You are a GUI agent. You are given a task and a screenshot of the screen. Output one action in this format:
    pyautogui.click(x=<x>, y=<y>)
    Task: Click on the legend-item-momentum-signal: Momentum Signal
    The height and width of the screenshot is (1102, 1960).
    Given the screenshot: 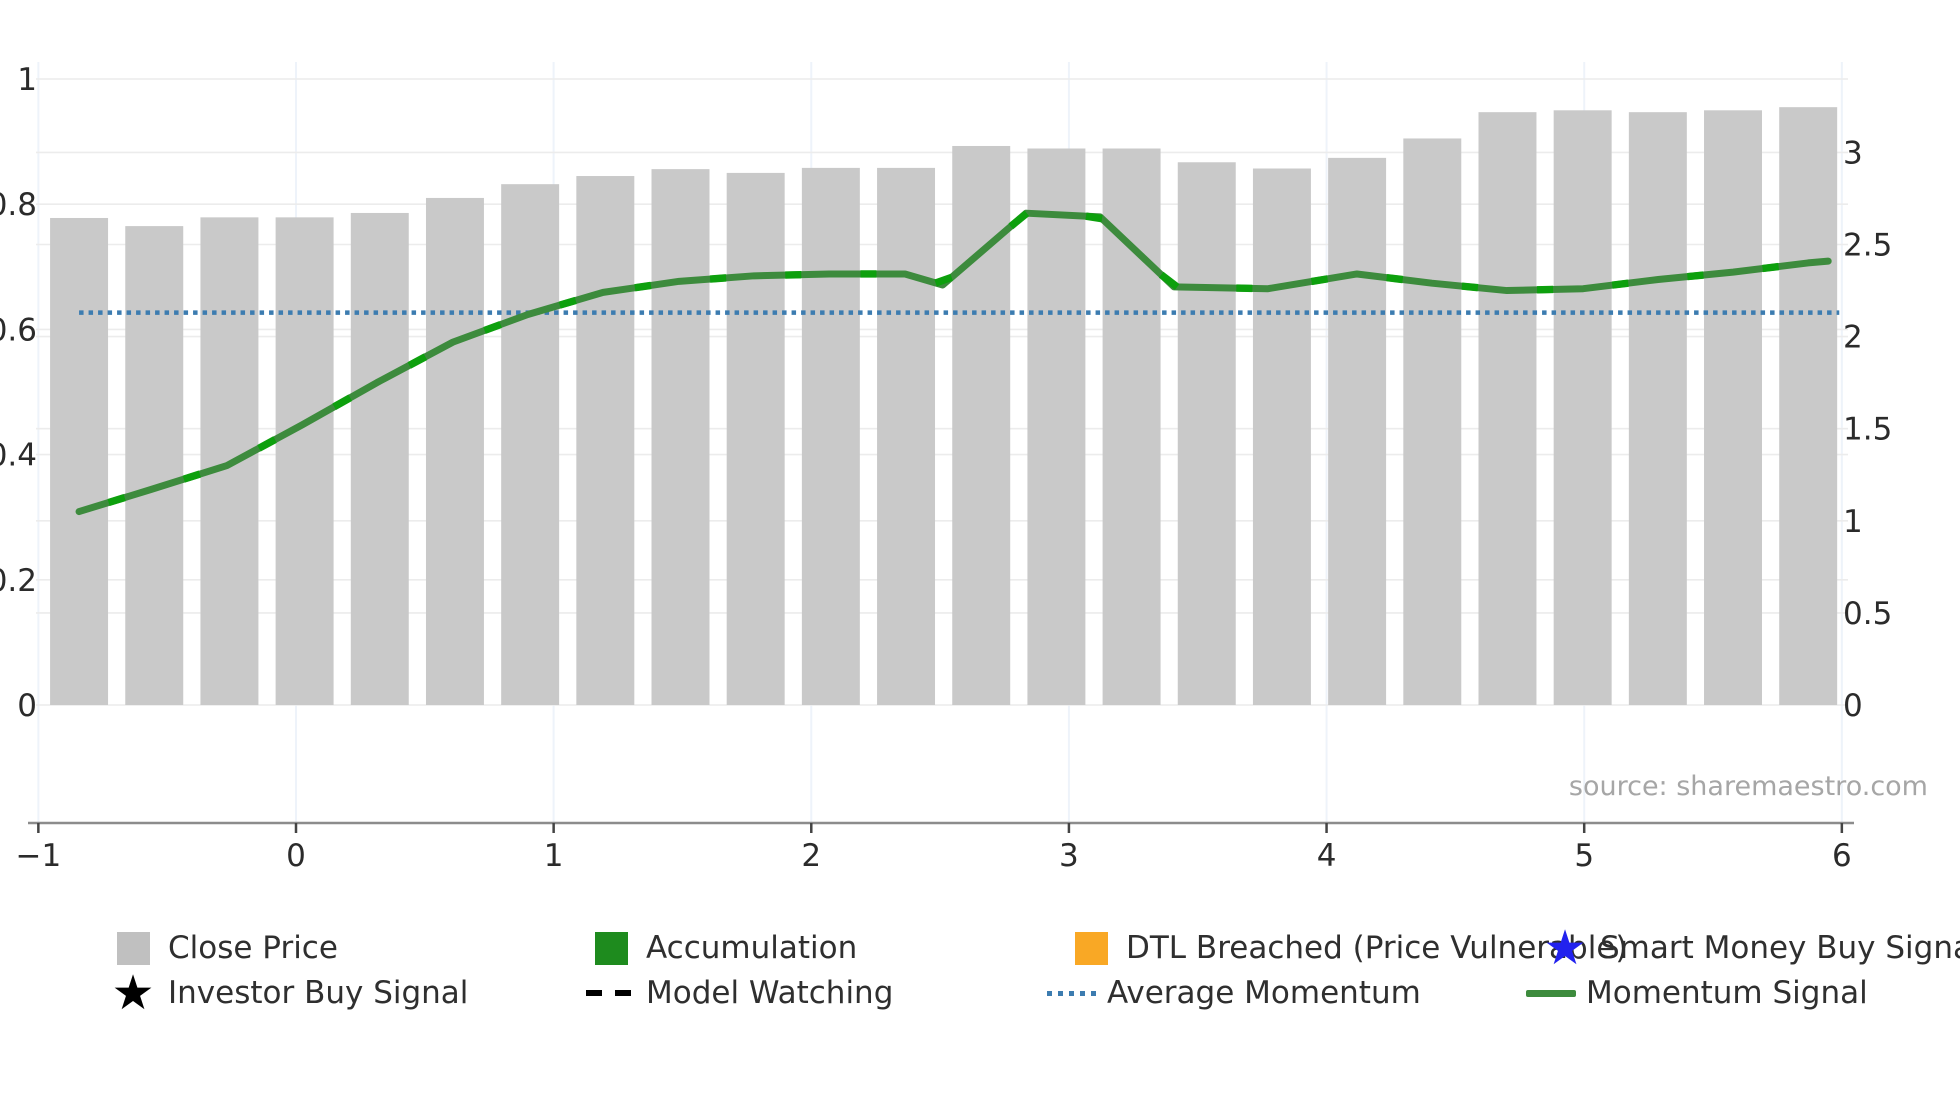 What is the action you would take?
    pyautogui.click(x=1697, y=993)
    